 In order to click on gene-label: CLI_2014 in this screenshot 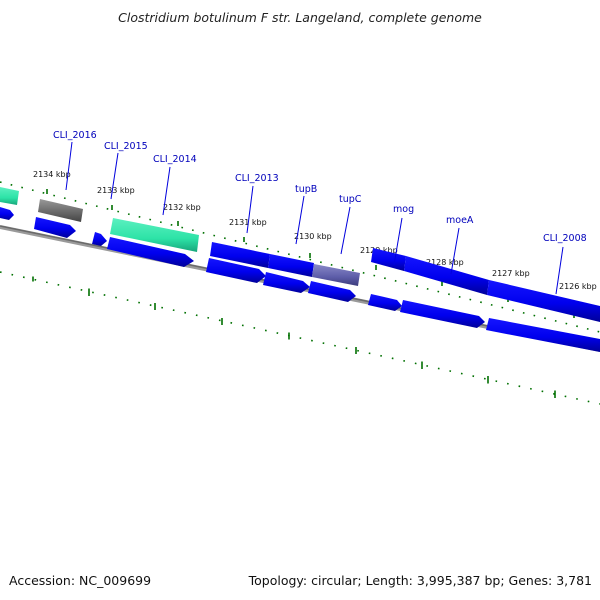, I will do `click(175, 159)`.